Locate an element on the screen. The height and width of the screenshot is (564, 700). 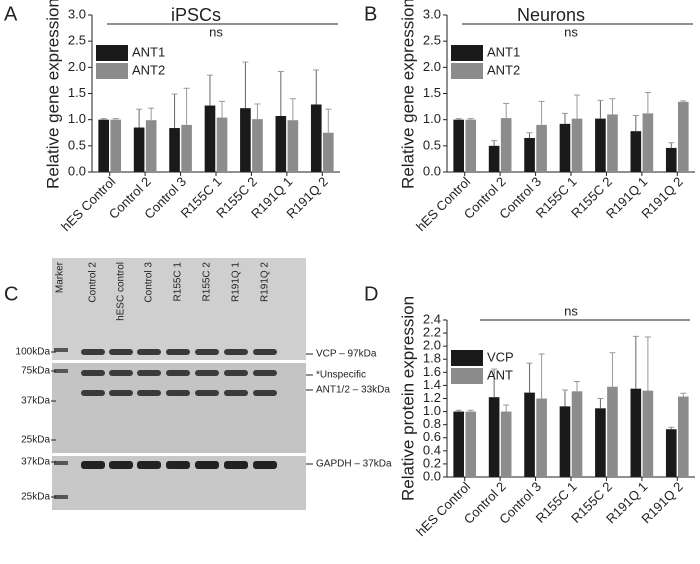
legend-label: VCP is located at coordinates (500, 356).